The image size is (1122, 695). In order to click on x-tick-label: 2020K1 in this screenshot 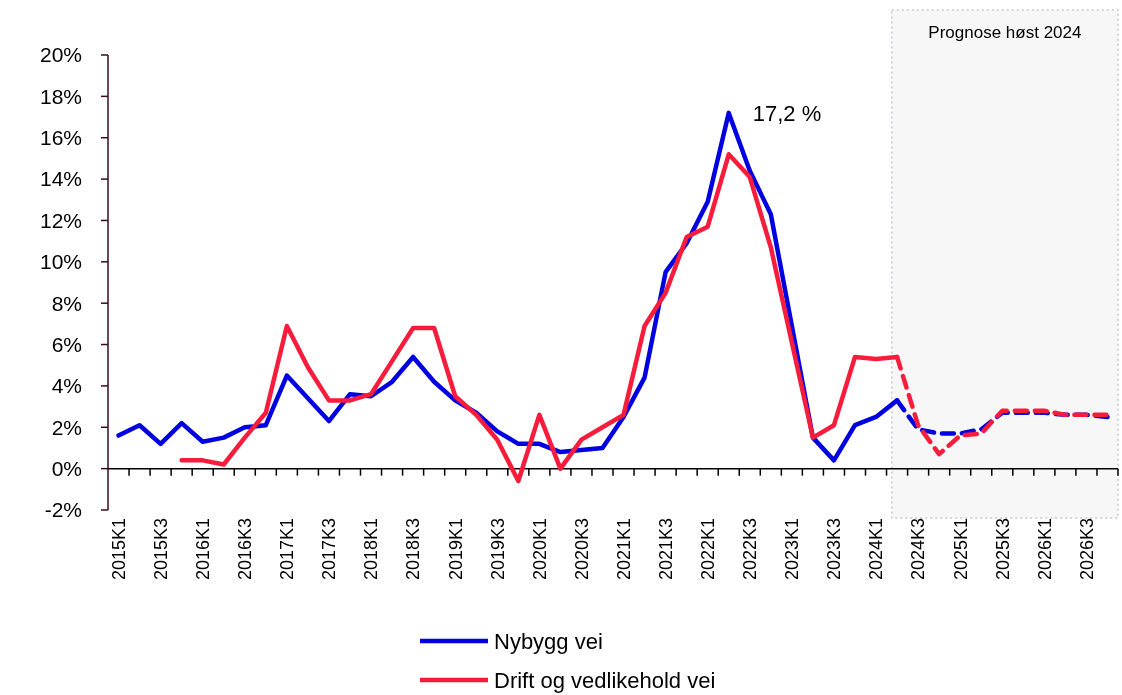, I will do `click(539, 549)`.